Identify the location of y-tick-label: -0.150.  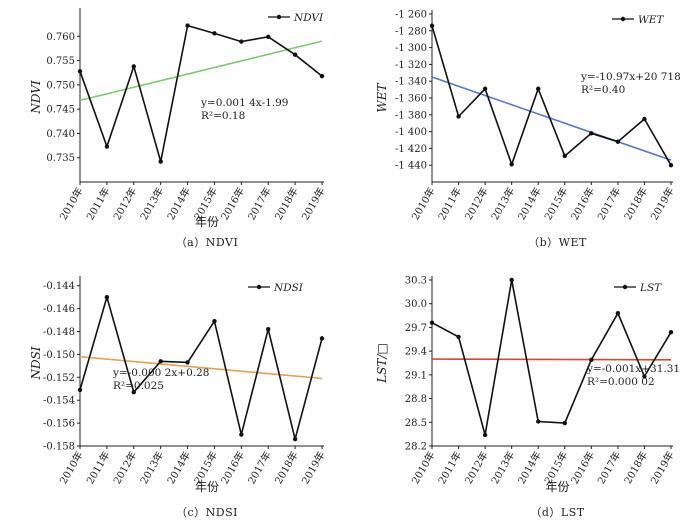
(59, 355).